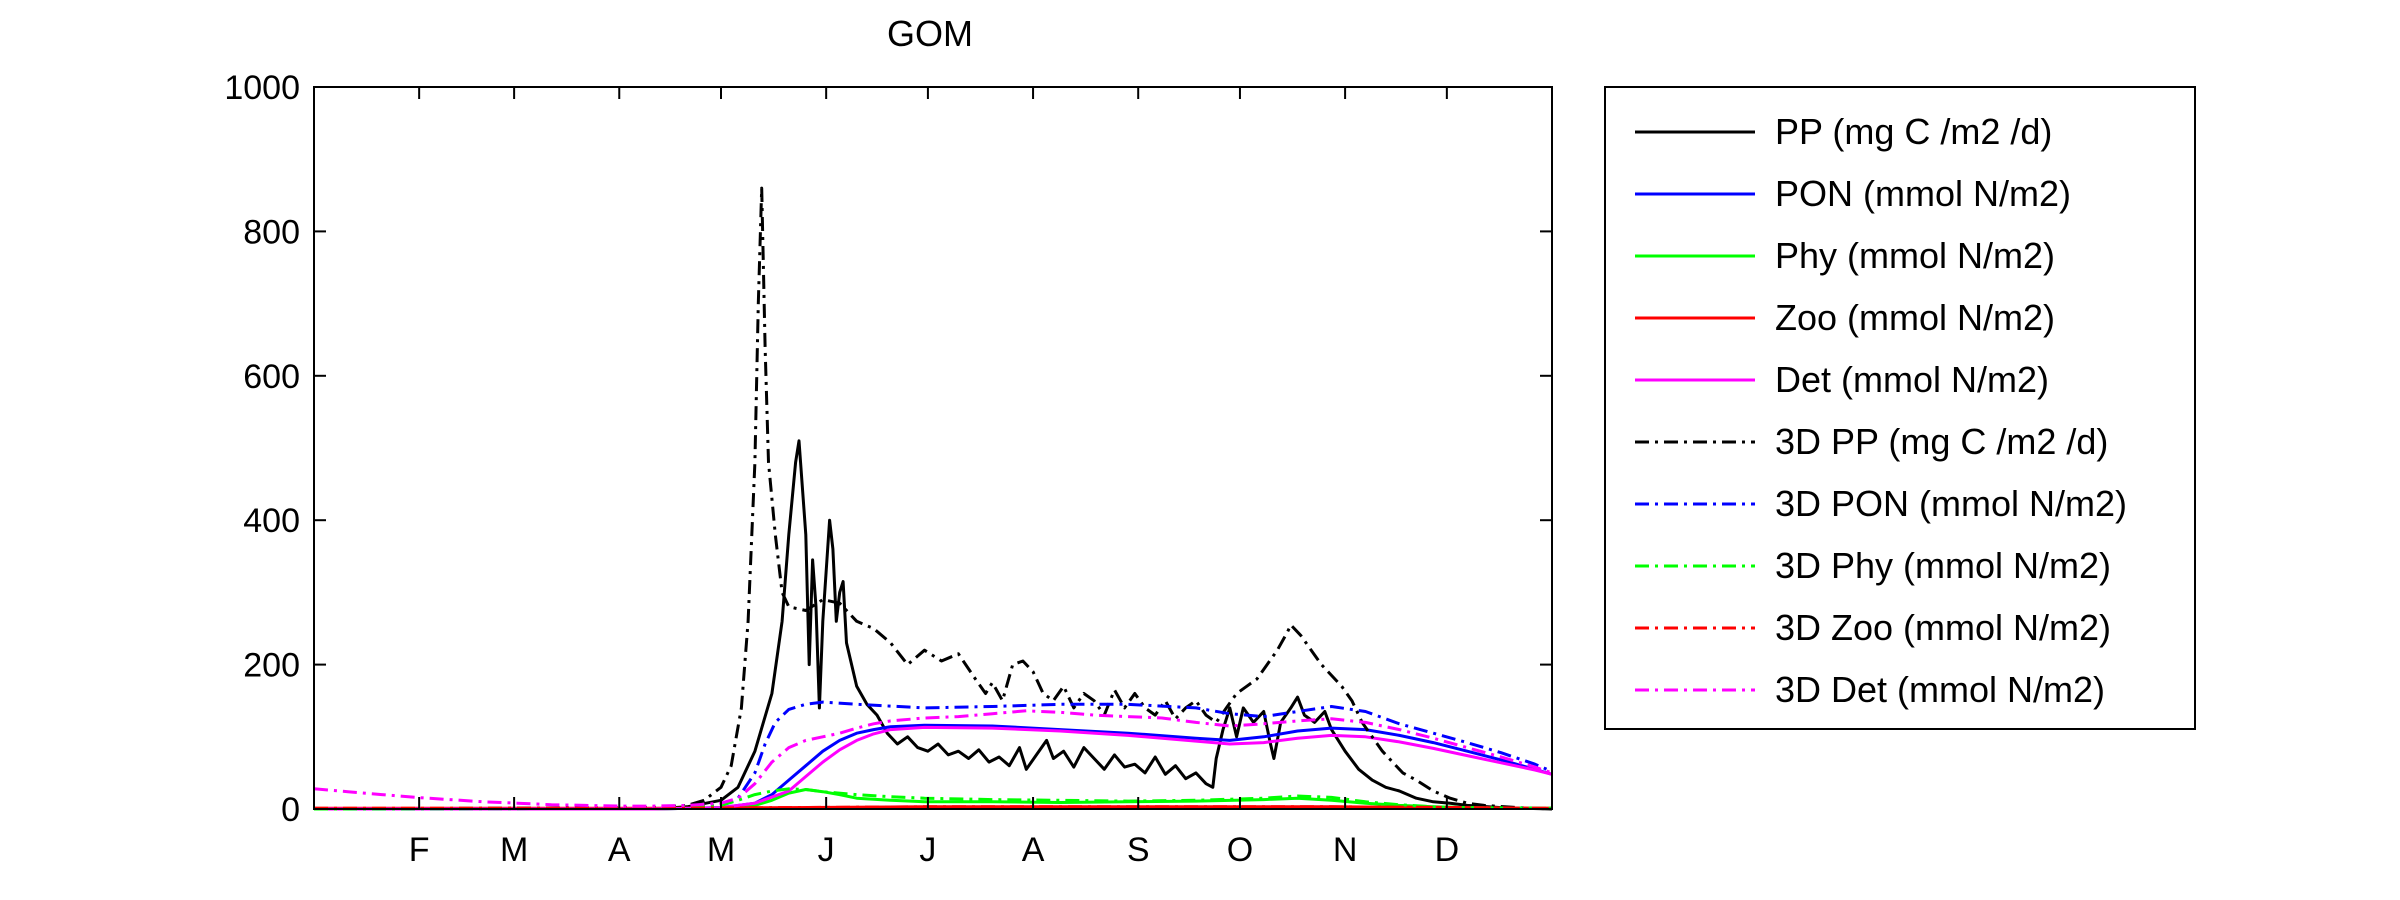  What do you see at coordinates (1912, 379) in the screenshot?
I see `legend-label-5: Det (mmol N/m2)` at bounding box center [1912, 379].